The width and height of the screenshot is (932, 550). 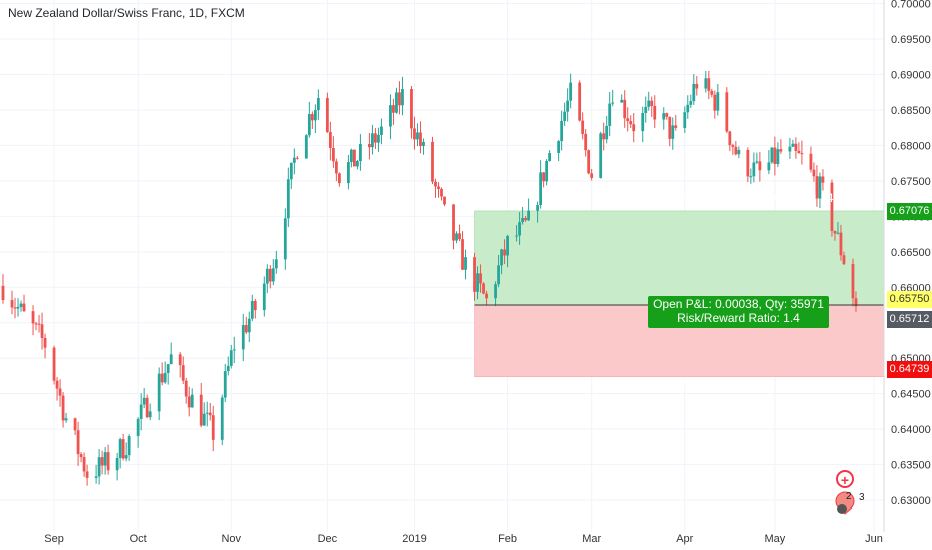 I want to click on y-tick-label: 0.70000, so click(x=911, y=5).